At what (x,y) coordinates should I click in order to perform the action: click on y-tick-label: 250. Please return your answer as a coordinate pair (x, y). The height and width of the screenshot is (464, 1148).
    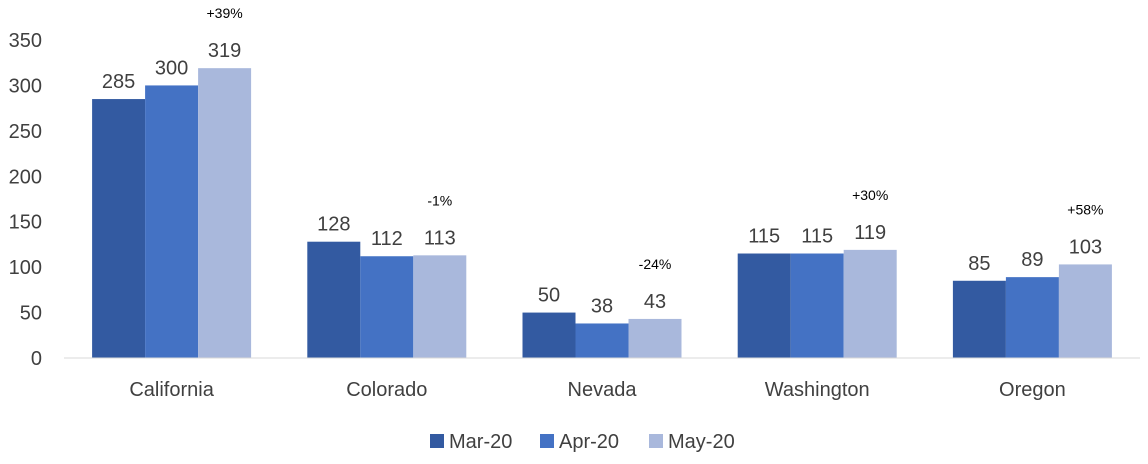
    Looking at the image, I should click on (25, 132).